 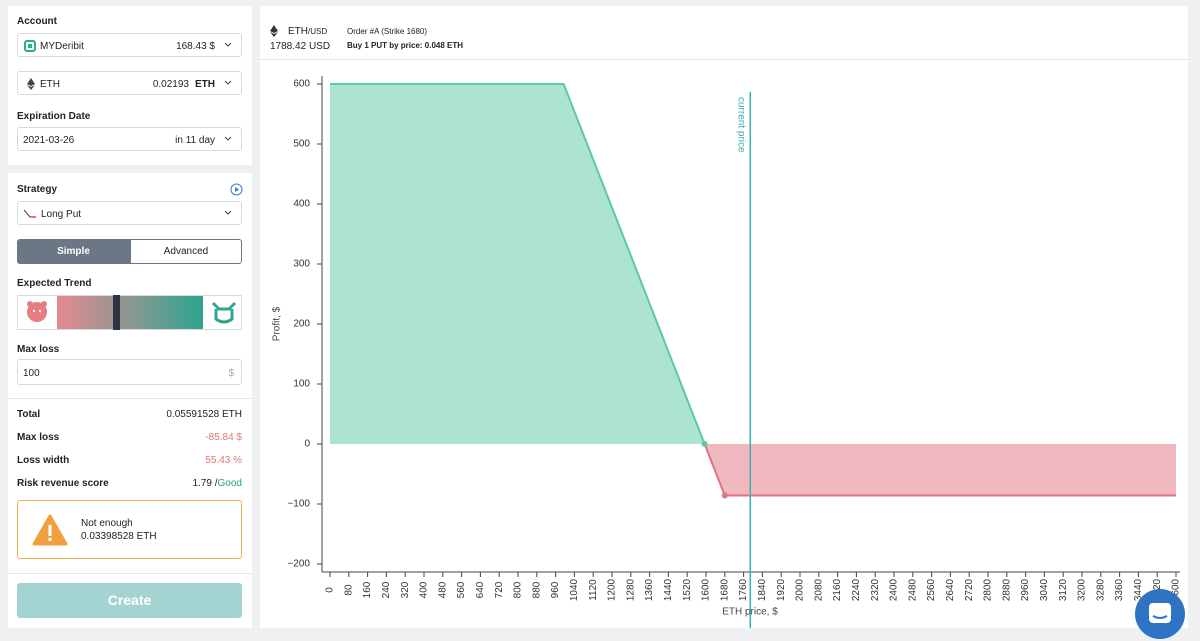 What do you see at coordinates (536, 589) in the screenshot?
I see `x-tick-label: 880` at bounding box center [536, 589].